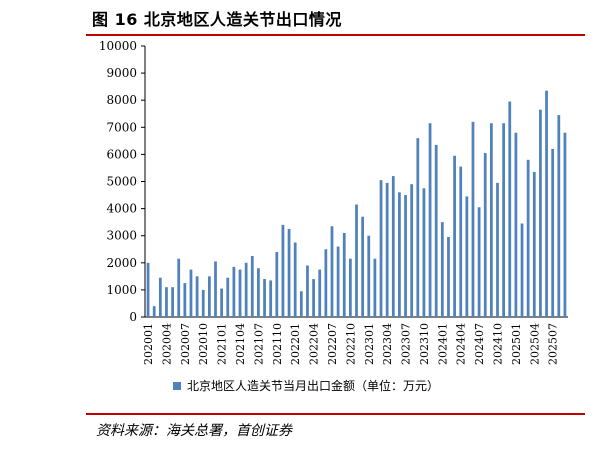 The width and height of the screenshot is (599, 451). I want to click on y-tick-label: 4000, so click(121, 209).